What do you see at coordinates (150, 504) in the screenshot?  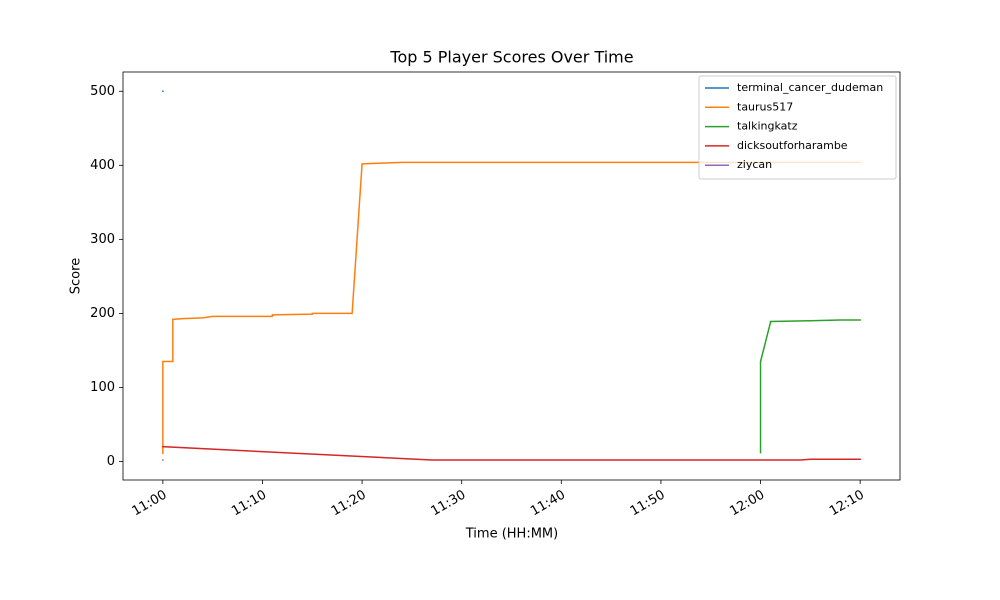 I see `x-tick-label: 11:00` at bounding box center [150, 504].